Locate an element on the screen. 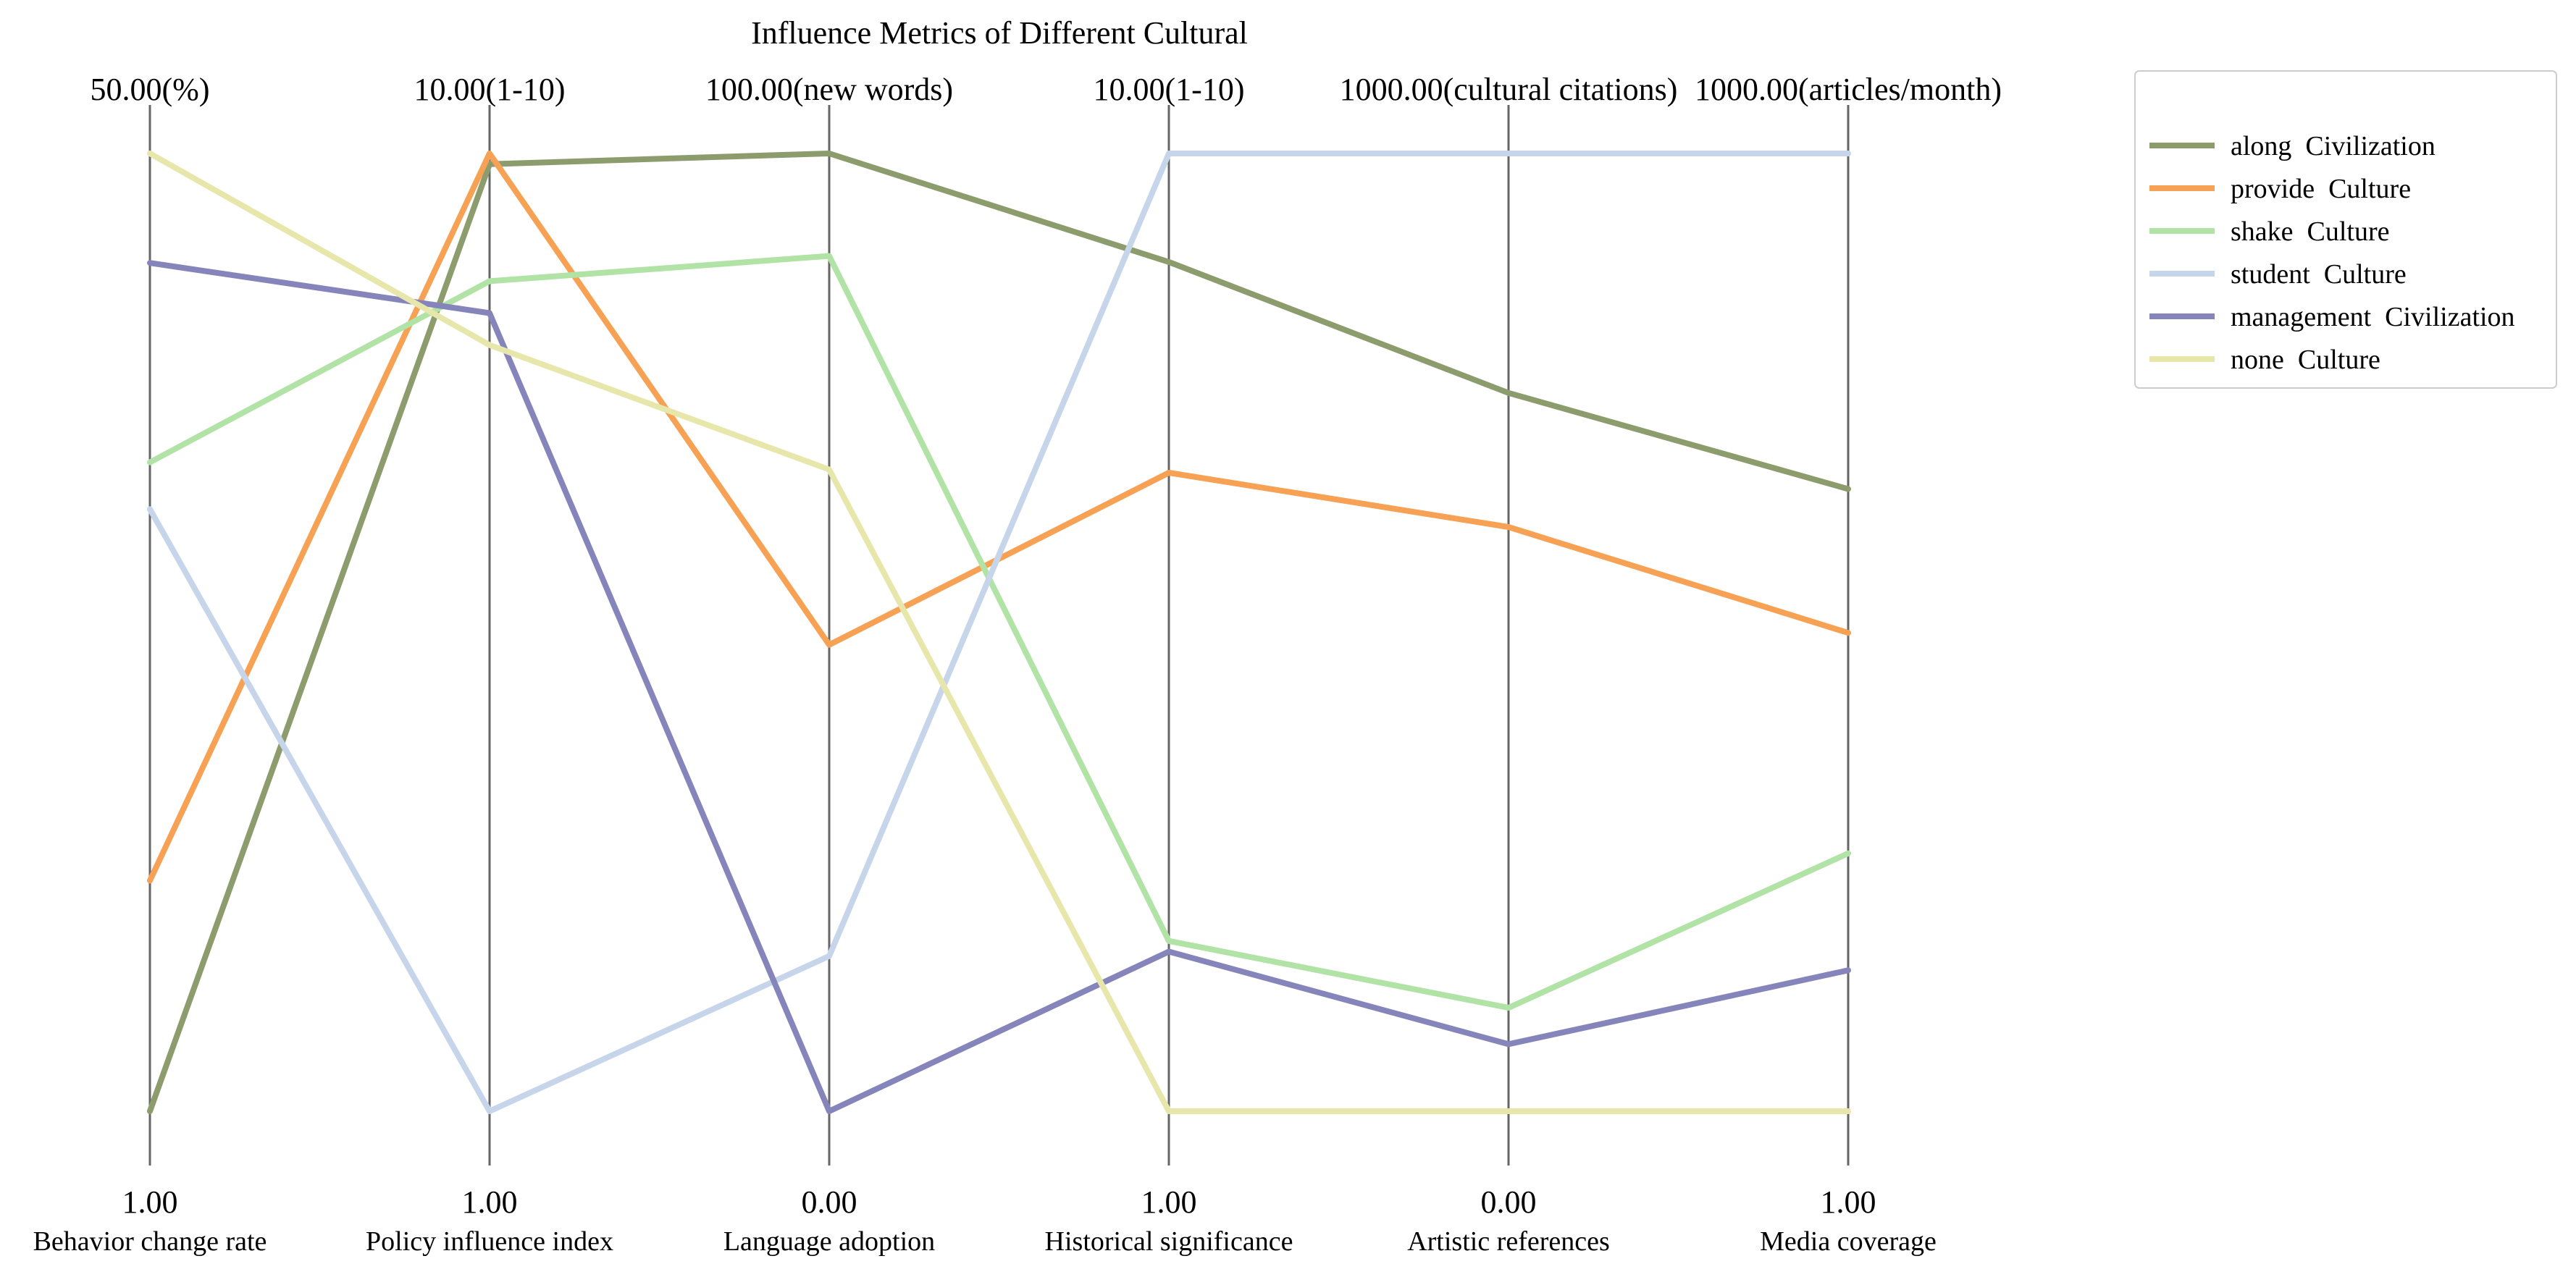  axis-max-label: 50.00(%) is located at coordinates (150, 90).